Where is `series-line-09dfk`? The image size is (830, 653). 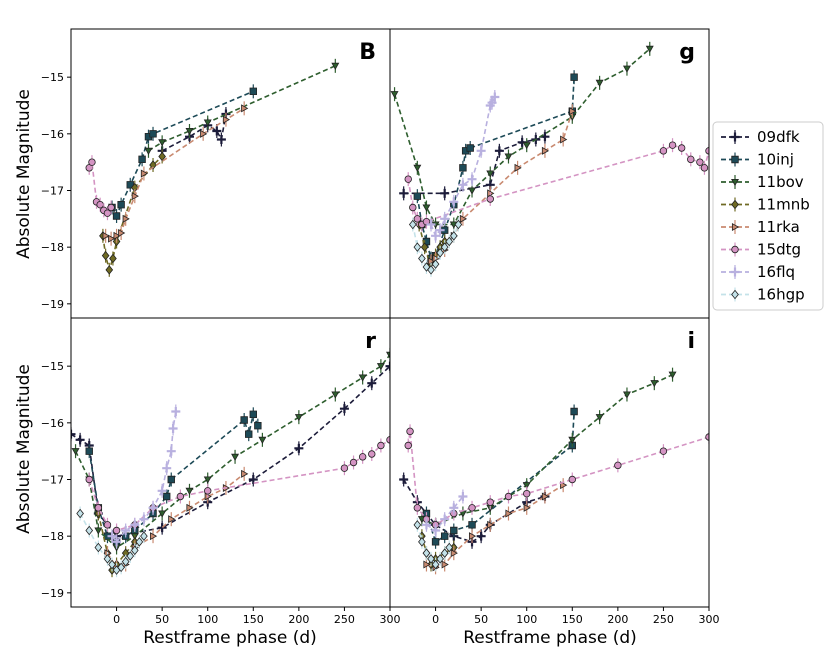 series-line-09dfk is located at coordinates (474, 165).